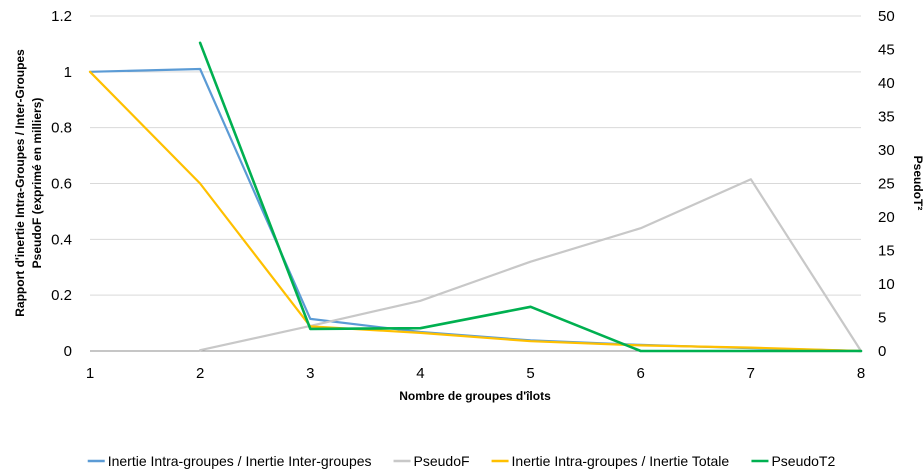  I want to click on y-right-tick-label: 30, so click(886, 150).